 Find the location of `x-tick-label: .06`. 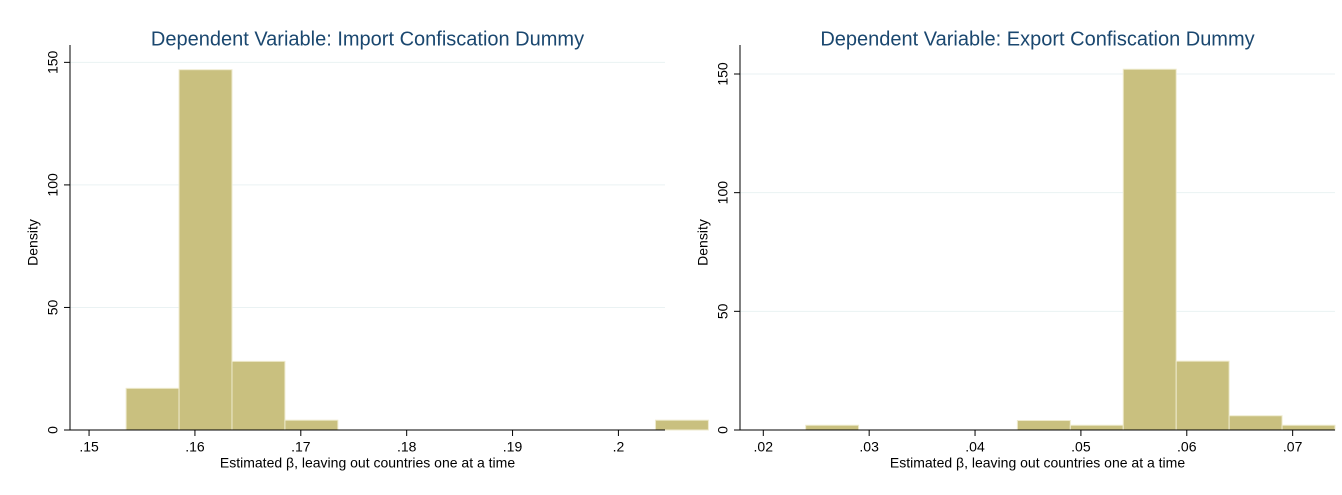

x-tick-label: .06 is located at coordinates (1187, 447).